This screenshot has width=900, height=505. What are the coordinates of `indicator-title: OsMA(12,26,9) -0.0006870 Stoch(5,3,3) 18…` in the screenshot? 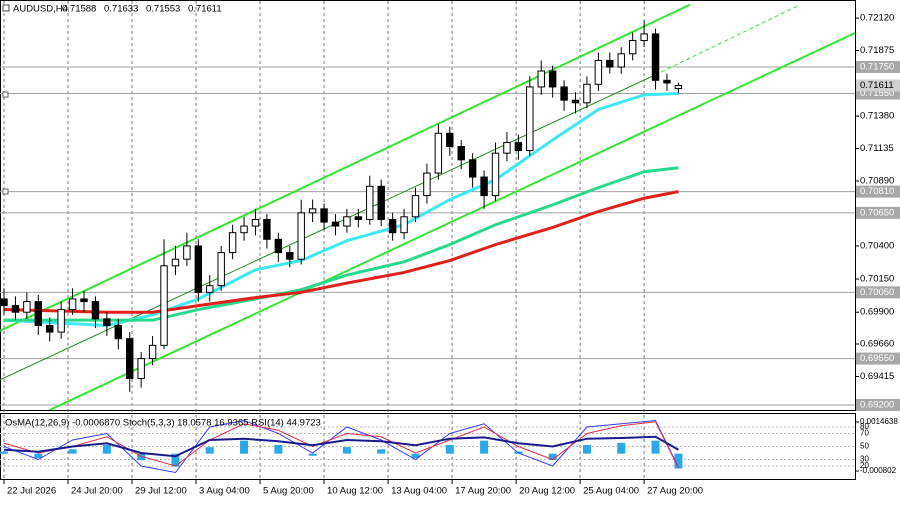 It's located at (163, 423).